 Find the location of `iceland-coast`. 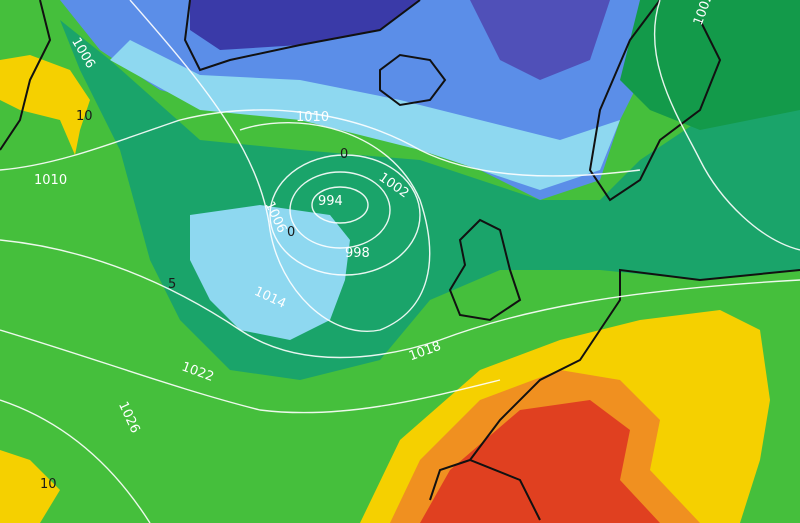

iceland-coast is located at coordinates (413, 80).